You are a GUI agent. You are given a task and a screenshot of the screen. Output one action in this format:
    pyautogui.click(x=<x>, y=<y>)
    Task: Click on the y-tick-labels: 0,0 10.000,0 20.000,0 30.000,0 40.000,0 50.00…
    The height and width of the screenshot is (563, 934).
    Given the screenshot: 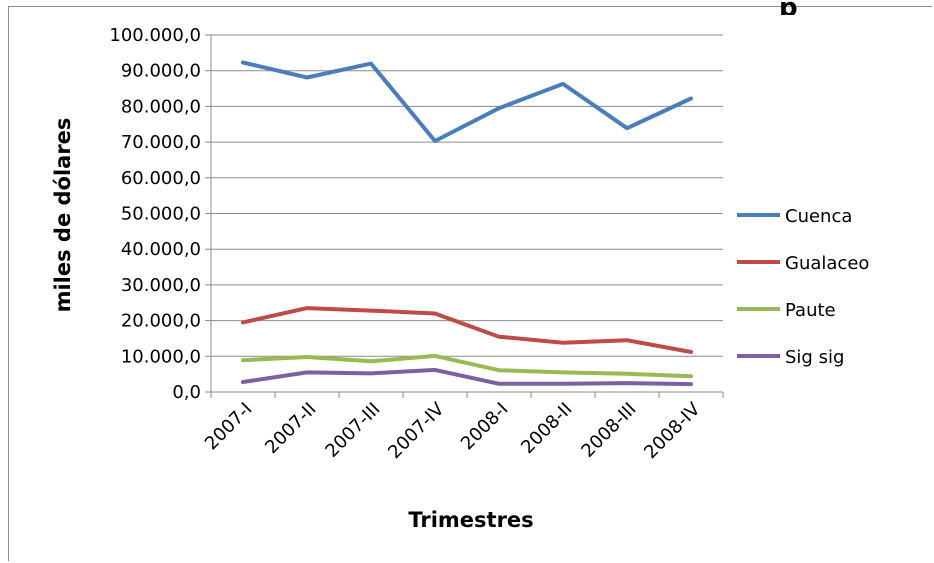 What is the action you would take?
    pyautogui.click(x=155, y=214)
    